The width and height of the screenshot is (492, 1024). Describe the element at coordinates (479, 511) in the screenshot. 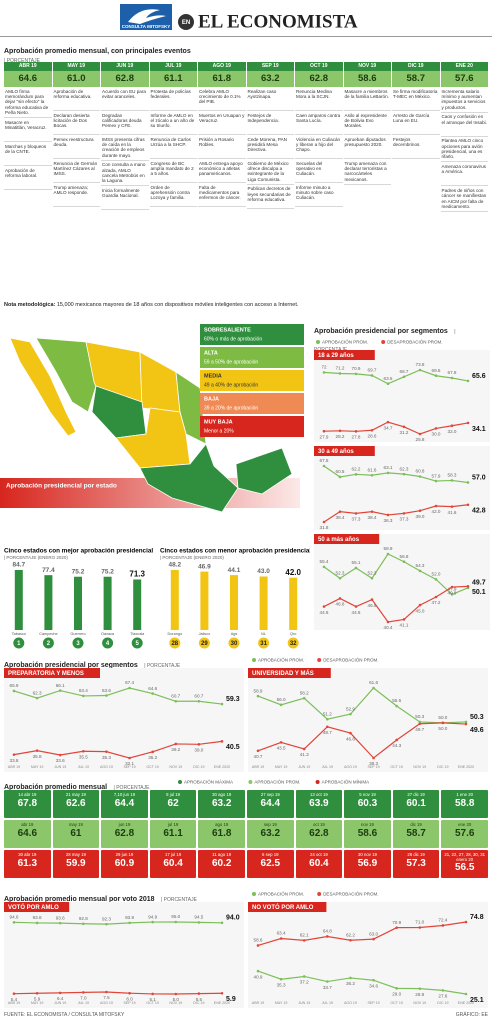

I see `value-label: 42.8` at that location.